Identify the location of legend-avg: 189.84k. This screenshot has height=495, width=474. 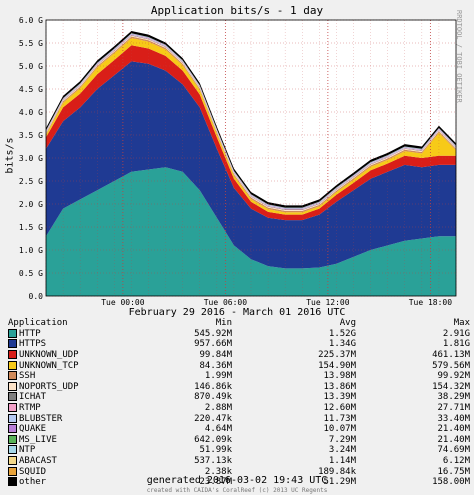
(337, 471).